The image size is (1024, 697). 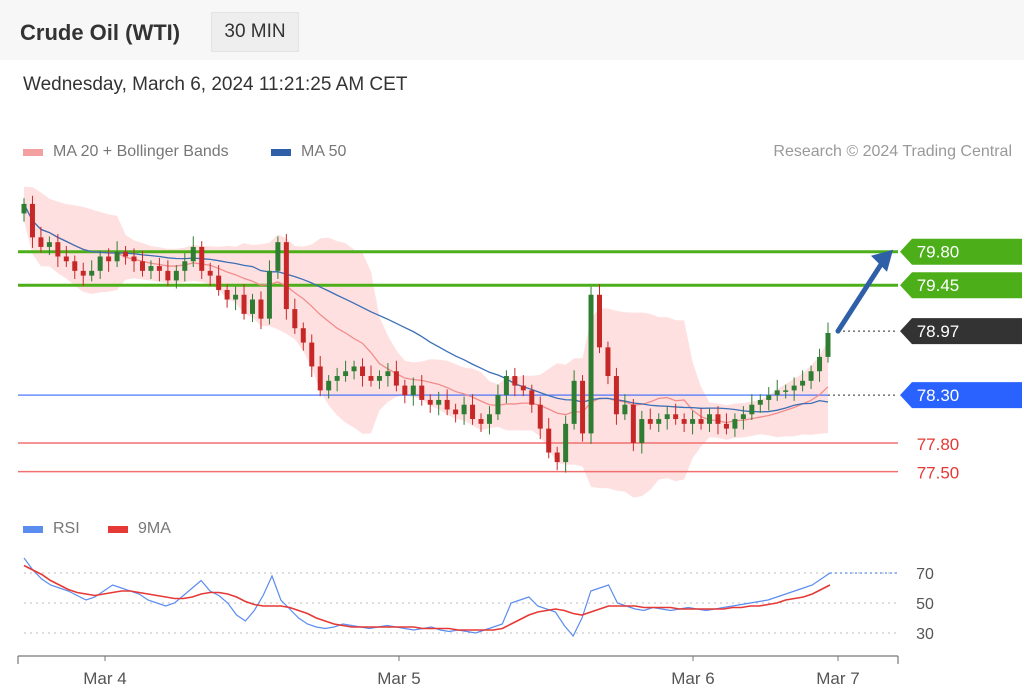 I want to click on forecast-arrowhead, so click(x=882, y=260).